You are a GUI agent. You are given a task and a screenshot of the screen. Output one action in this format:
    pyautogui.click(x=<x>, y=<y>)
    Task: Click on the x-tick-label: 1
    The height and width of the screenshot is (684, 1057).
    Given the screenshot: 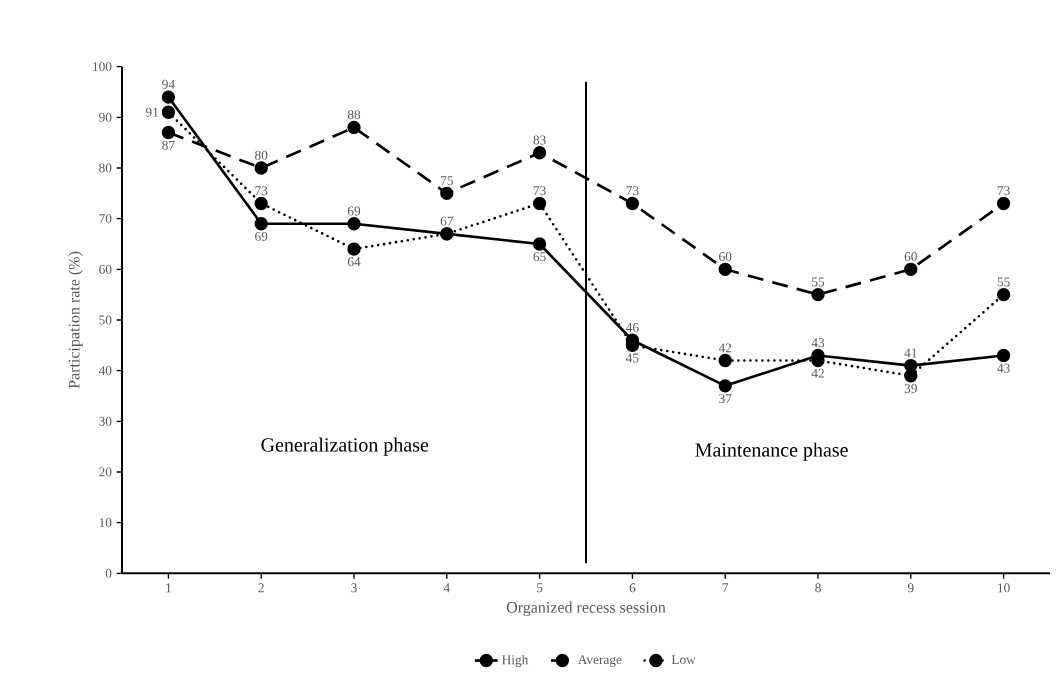 What is the action you would take?
    pyautogui.click(x=168, y=588)
    